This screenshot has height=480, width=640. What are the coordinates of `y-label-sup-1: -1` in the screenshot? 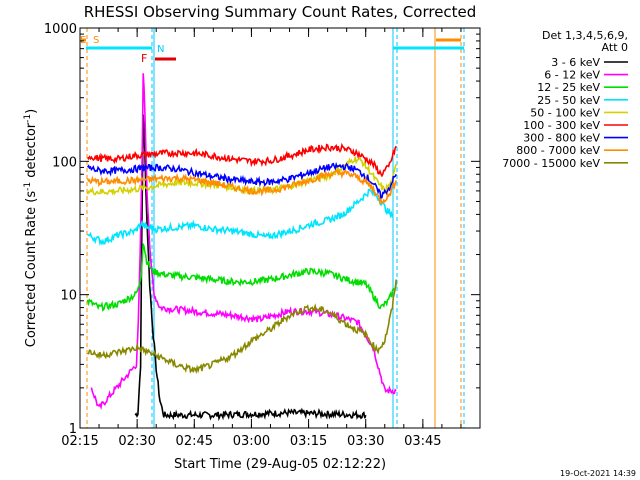 It's located at (28, 186).